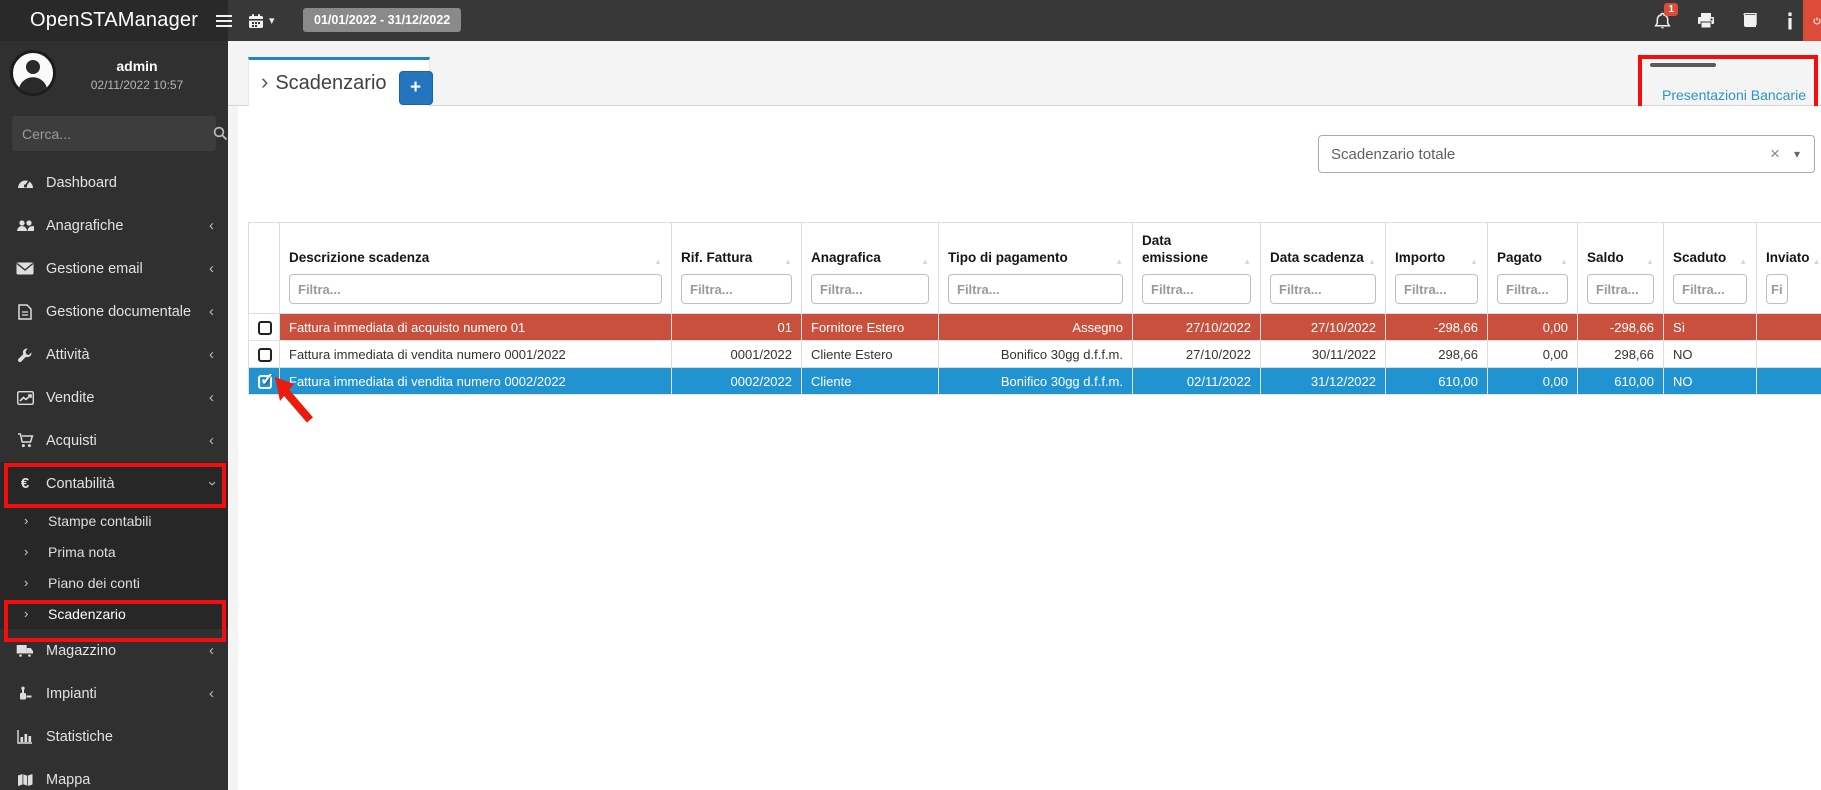 This screenshot has width=1821, height=790. What do you see at coordinates (1196, 289) in the screenshot?
I see `filter-data-emissione-input` at bounding box center [1196, 289].